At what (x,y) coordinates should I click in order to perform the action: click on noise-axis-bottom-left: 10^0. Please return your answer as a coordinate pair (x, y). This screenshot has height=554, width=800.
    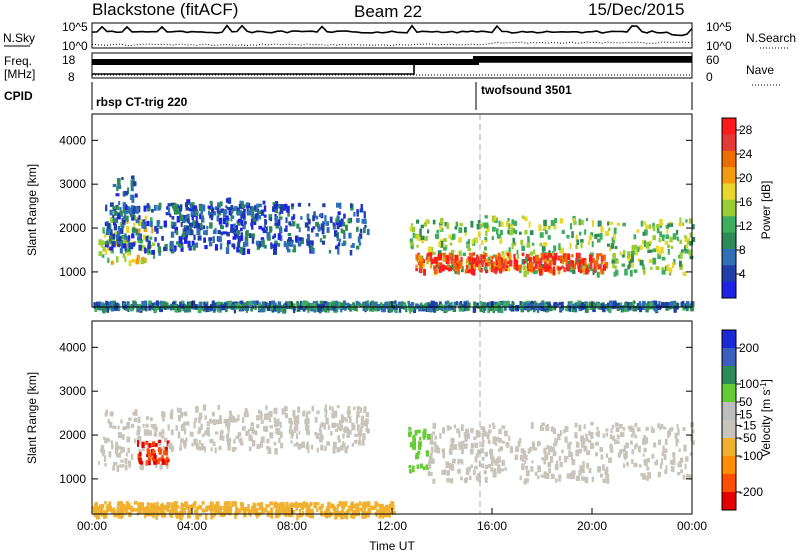
    Looking at the image, I should click on (75, 46).